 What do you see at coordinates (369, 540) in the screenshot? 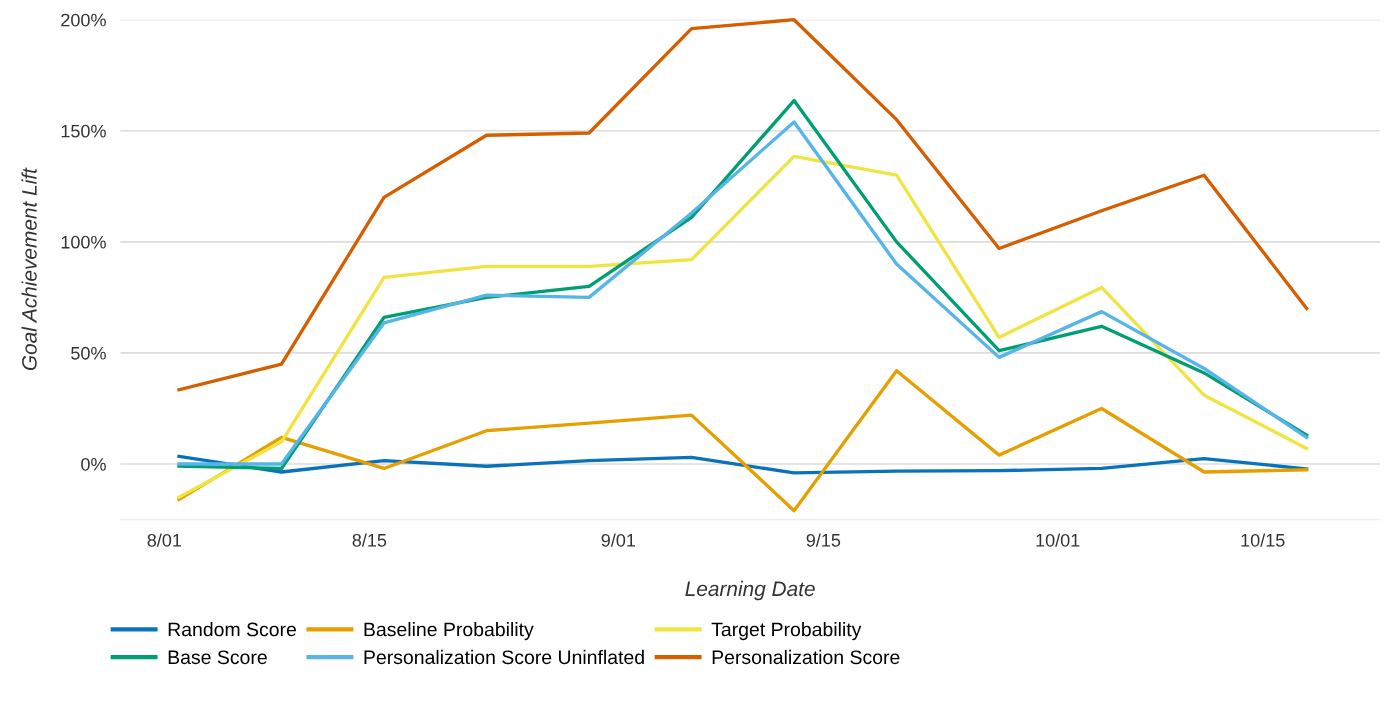
I see `x-tick-label: 8/15` at bounding box center [369, 540].